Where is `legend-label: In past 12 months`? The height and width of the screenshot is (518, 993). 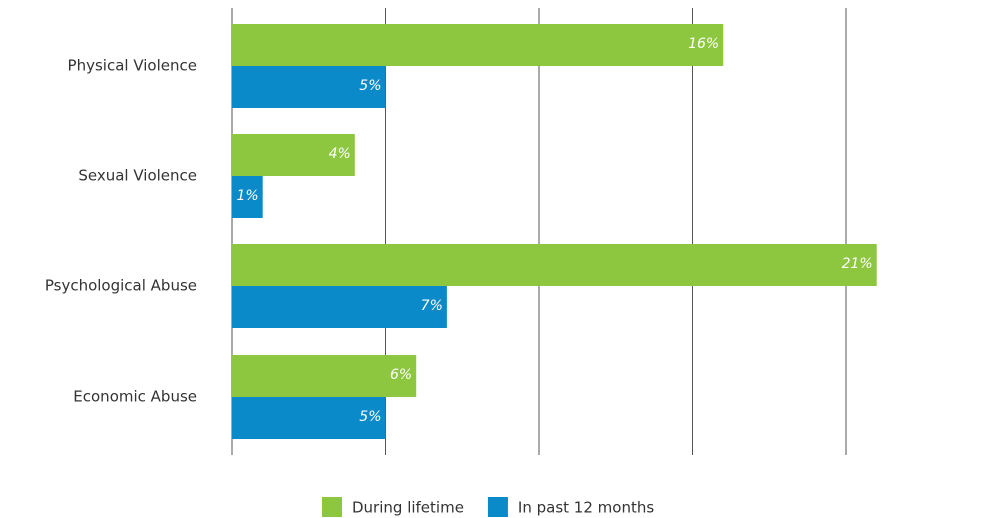
legend-label: In past 12 months is located at coordinates (586, 508).